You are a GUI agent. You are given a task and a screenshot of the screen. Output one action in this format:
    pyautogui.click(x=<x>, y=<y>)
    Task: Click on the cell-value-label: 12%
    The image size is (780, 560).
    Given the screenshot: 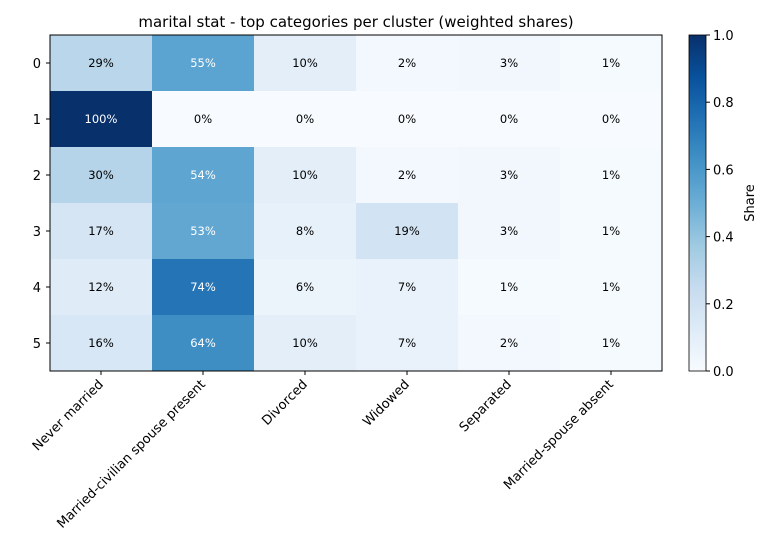 What is the action you would take?
    pyautogui.click(x=101, y=287)
    